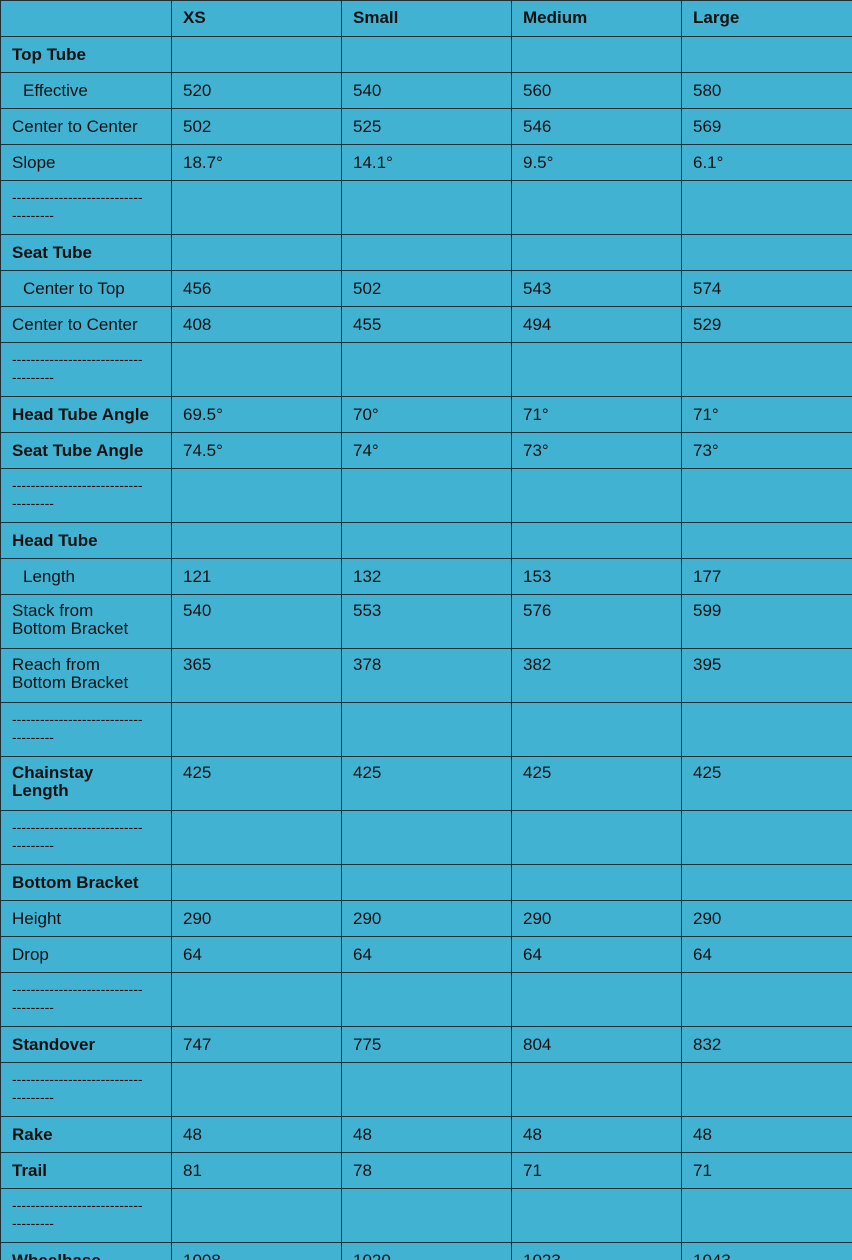  Describe the element at coordinates (426, 162) in the screenshot. I see `value-cell: 14.1°` at that location.